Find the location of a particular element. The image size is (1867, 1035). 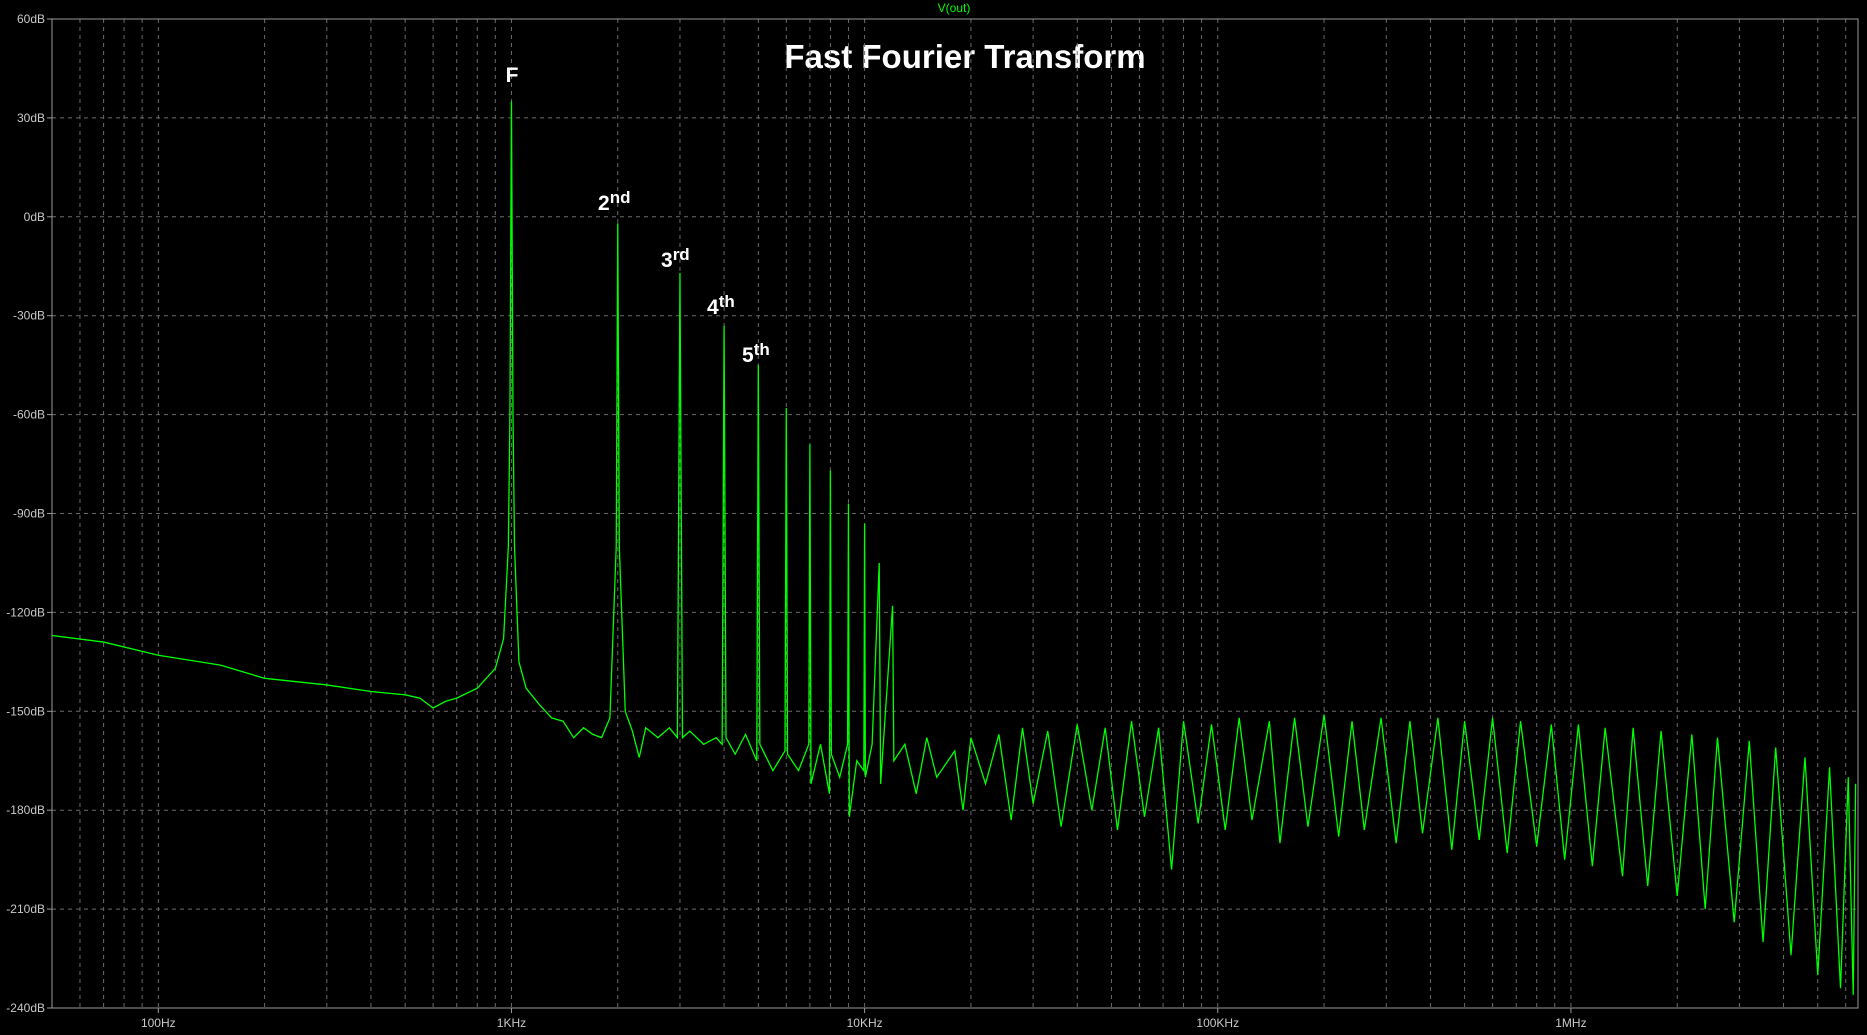

annotation: 5th is located at coordinates (756, 353).